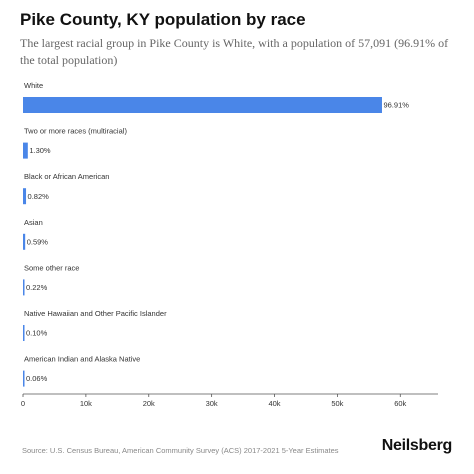 This screenshot has height=474, width=474. I want to click on data-label: 96.91%, so click(396, 105).